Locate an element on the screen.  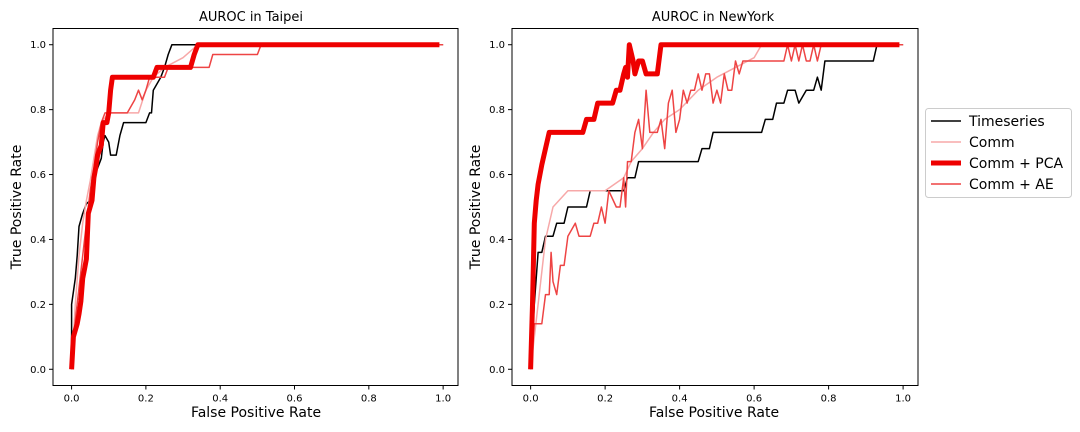
taipei-y-tick-label: 0.4 is located at coordinates (38, 240).